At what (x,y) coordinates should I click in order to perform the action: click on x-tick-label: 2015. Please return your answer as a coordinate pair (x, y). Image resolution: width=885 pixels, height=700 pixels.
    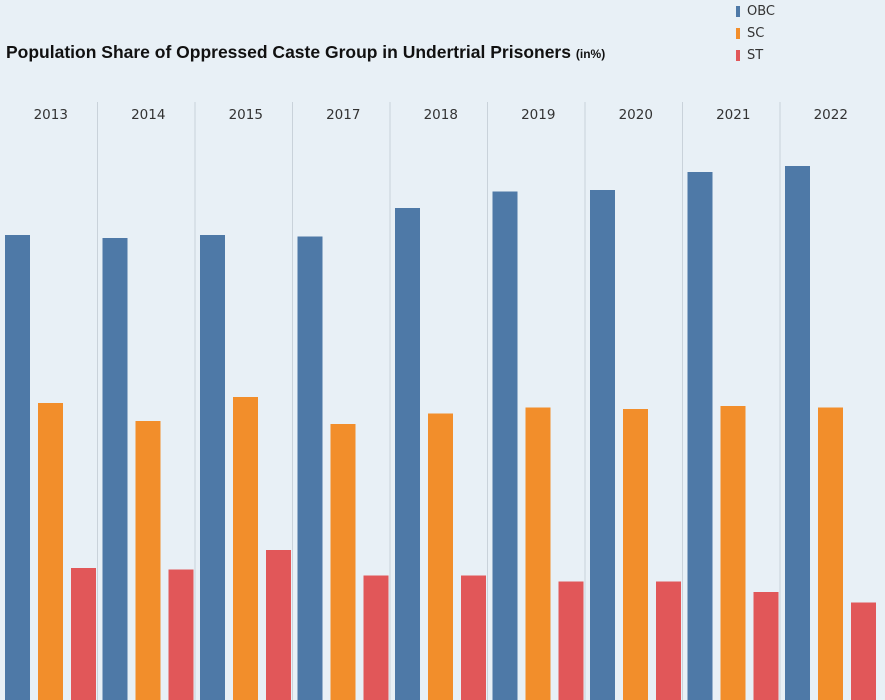
    Looking at the image, I should click on (246, 115).